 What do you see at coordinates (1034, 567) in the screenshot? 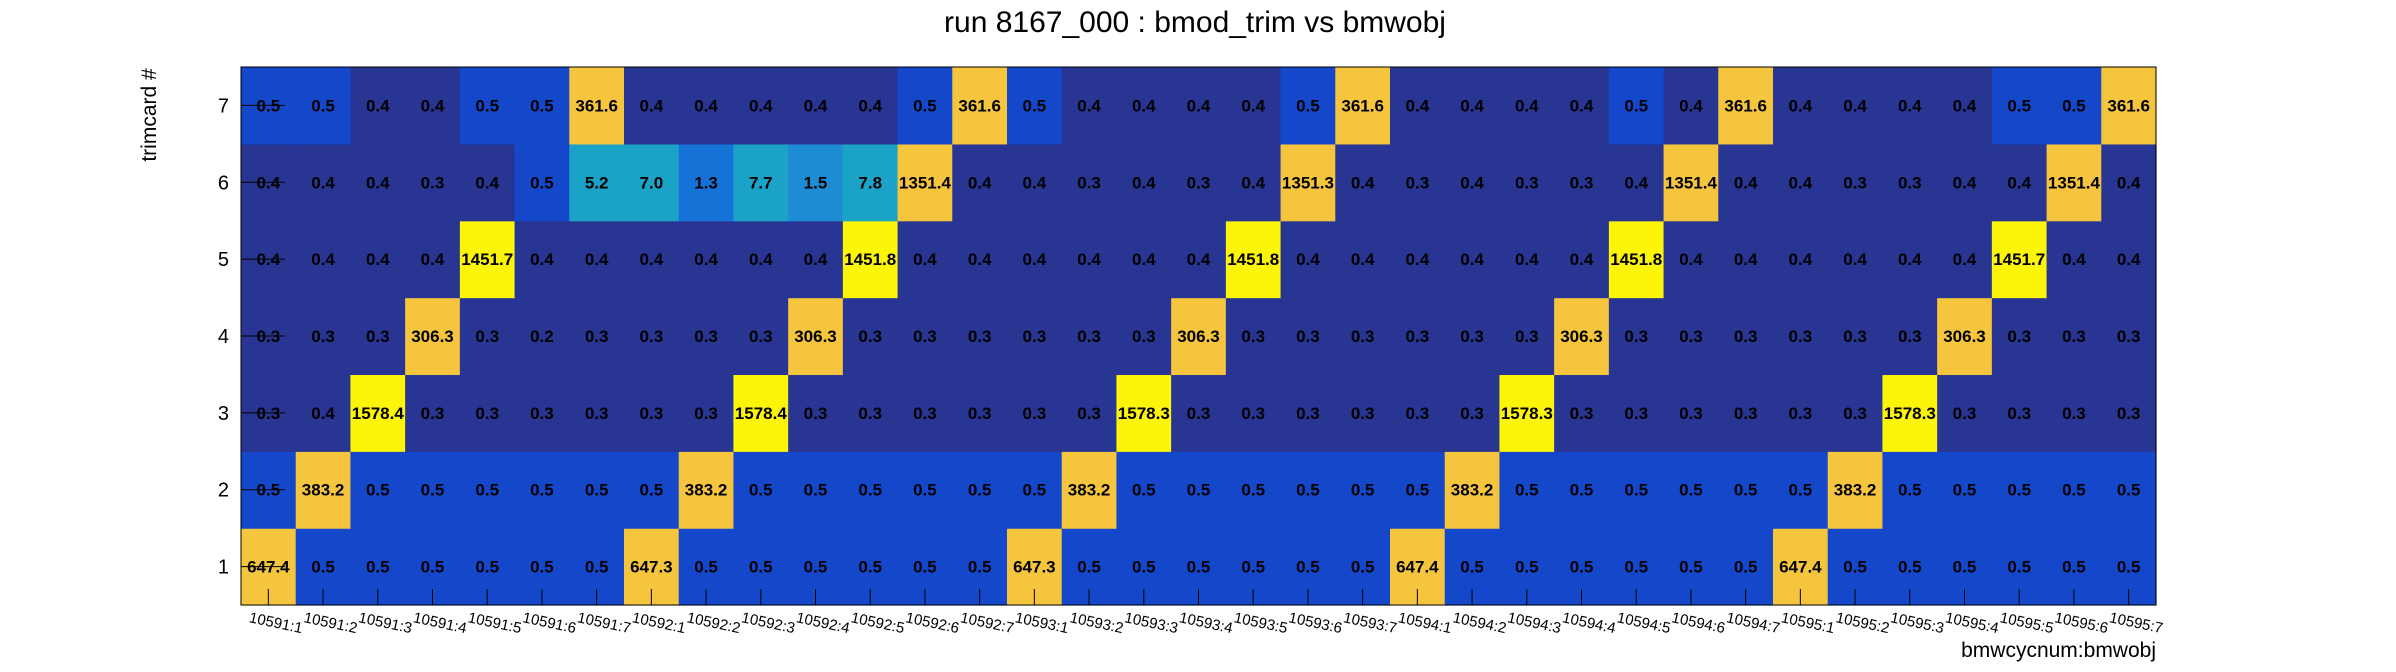
I see `cell-value-label: 647.3` at bounding box center [1034, 567].